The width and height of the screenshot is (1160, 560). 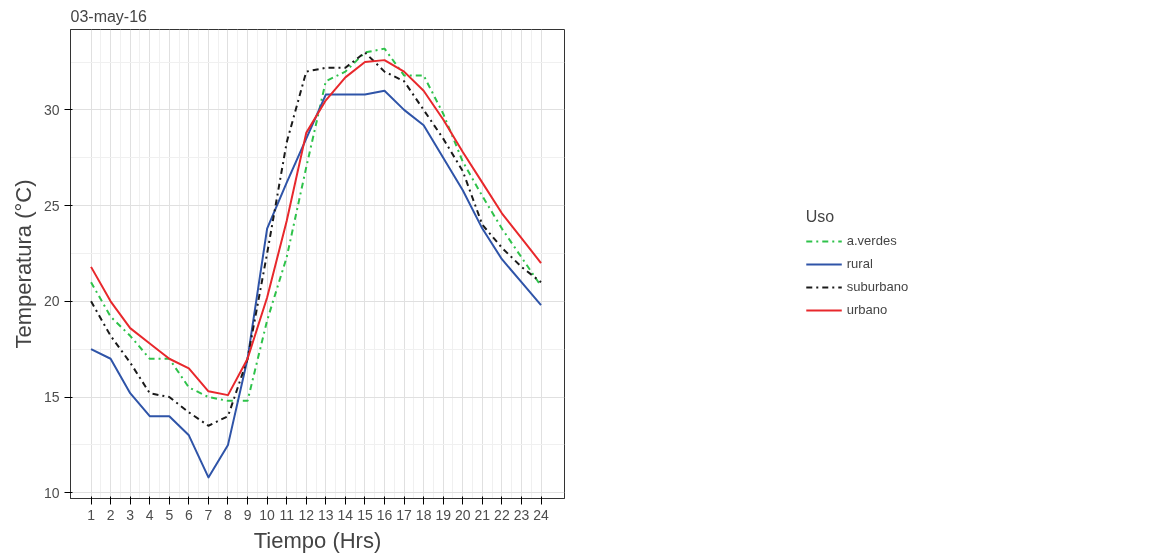 I want to click on x-tick-label: 4, so click(x=149, y=514).